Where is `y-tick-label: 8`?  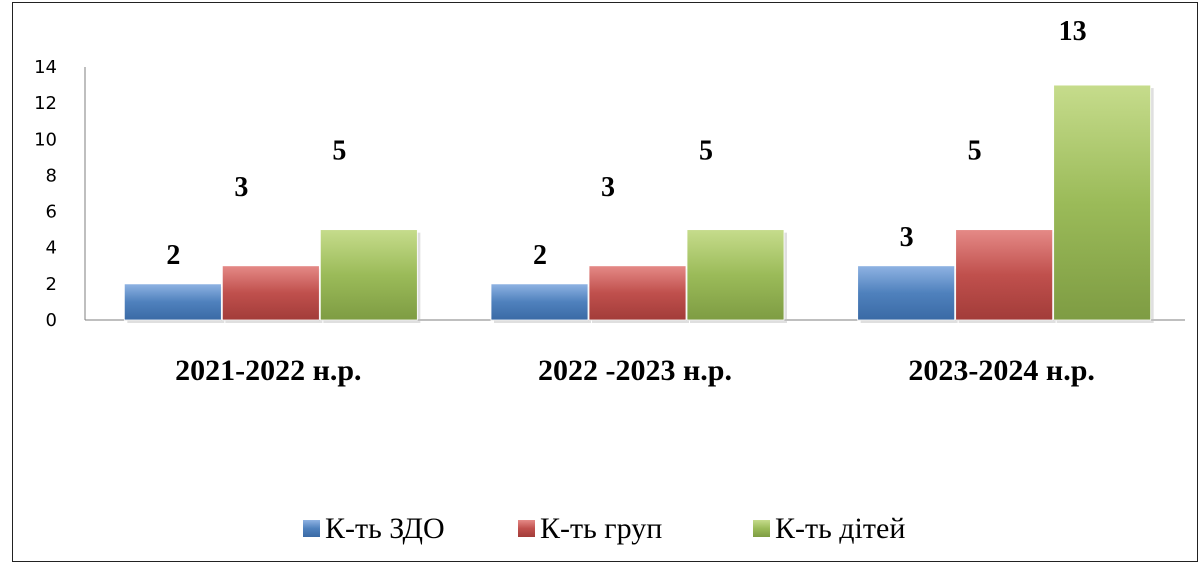 y-tick-label: 8 is located at coordinates (51, 175).